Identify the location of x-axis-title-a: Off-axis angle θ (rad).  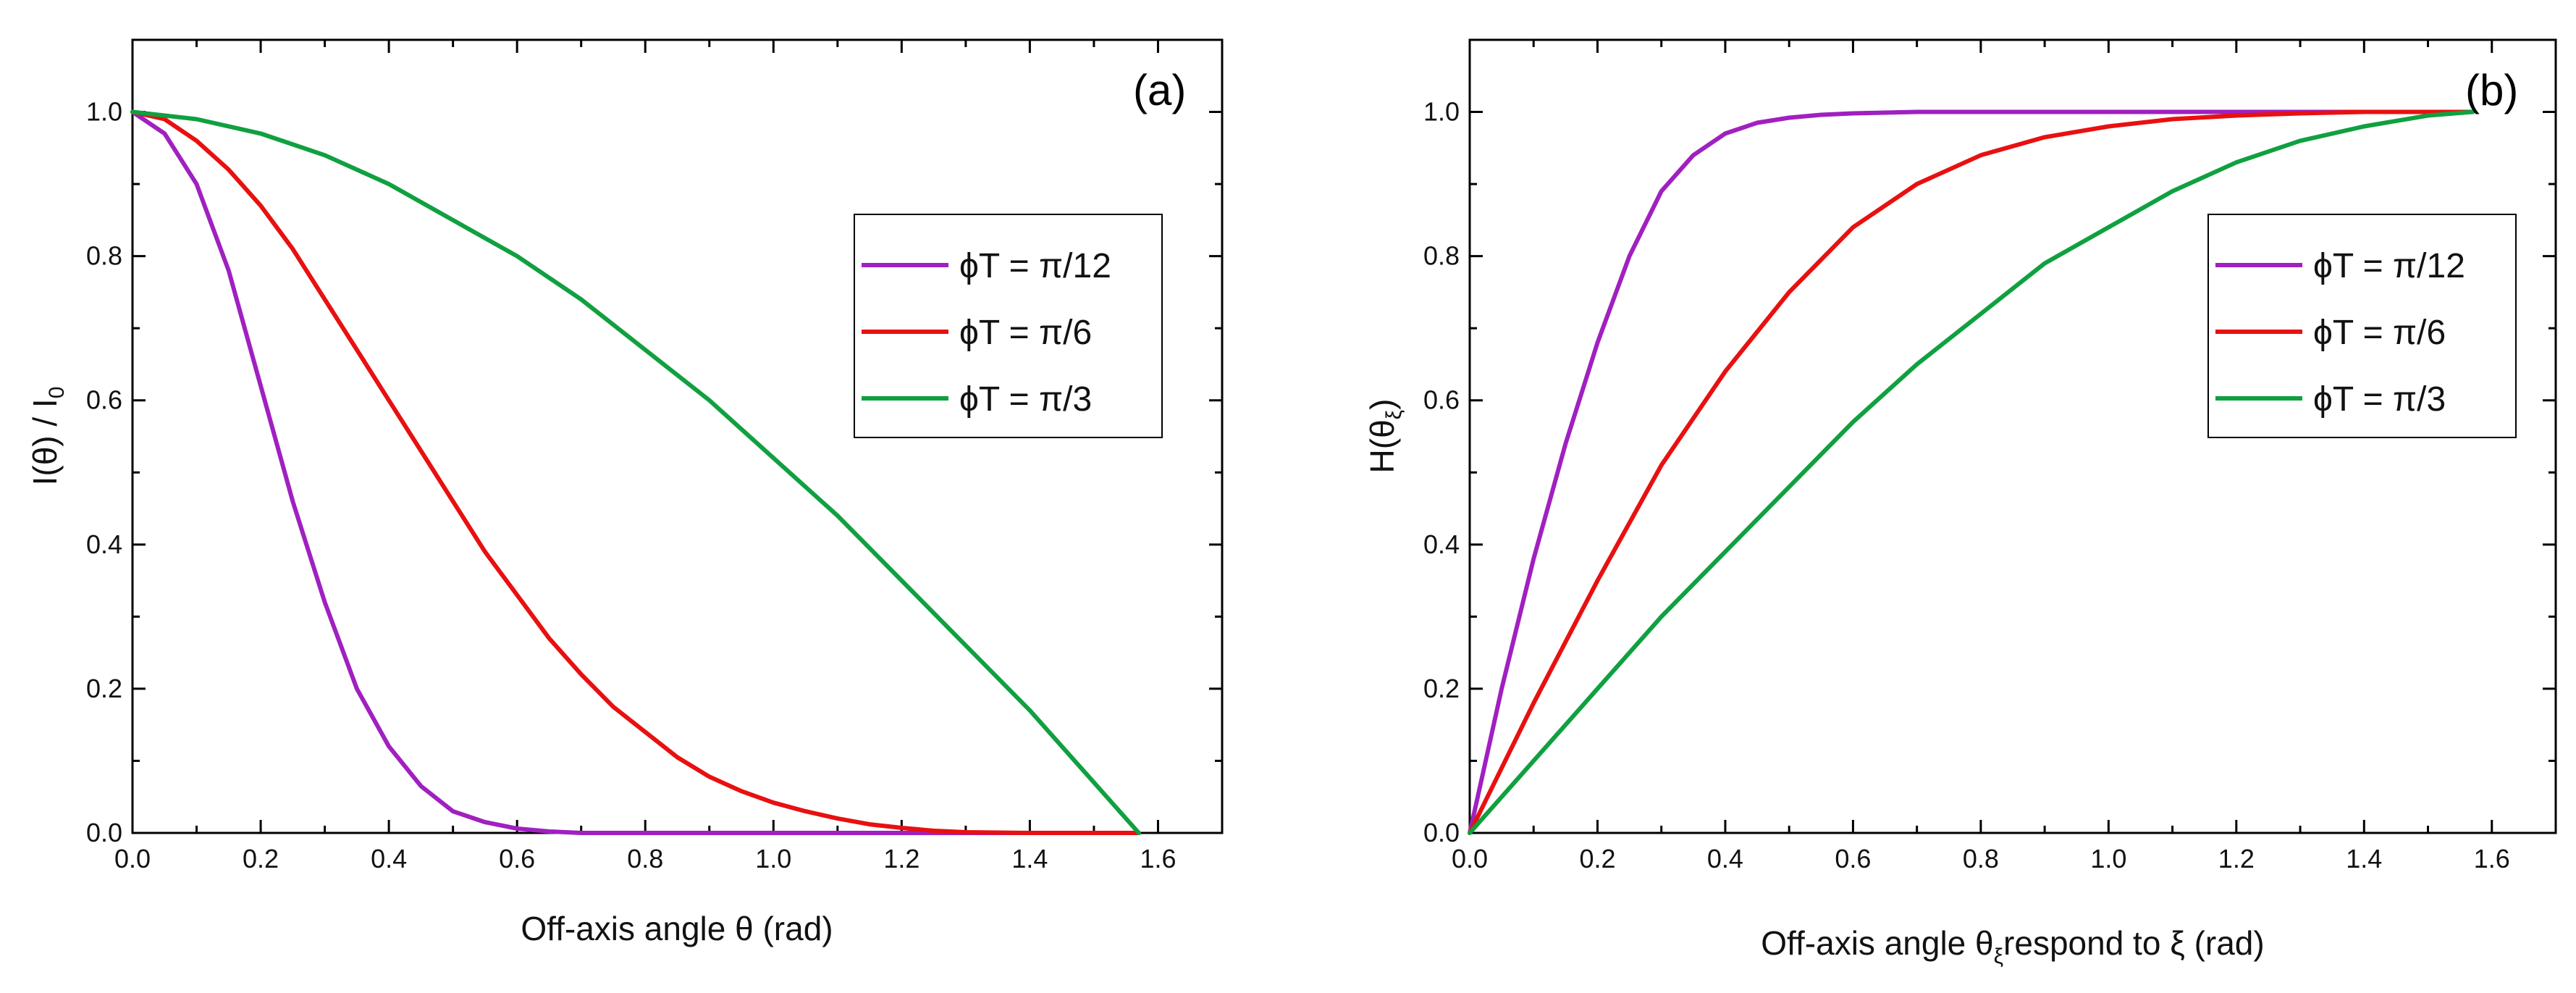
(677, 928).